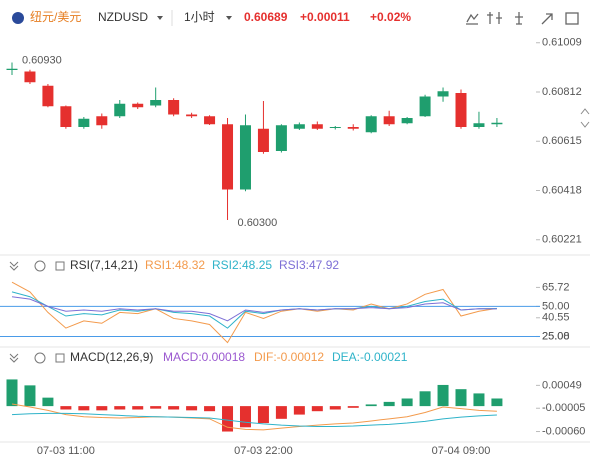 This screenshot has height=462, width=590. Describe the element at coordinates (104, 265) in the screenshot. I see `rsi-title: RSI(7,14,21)` at that location.